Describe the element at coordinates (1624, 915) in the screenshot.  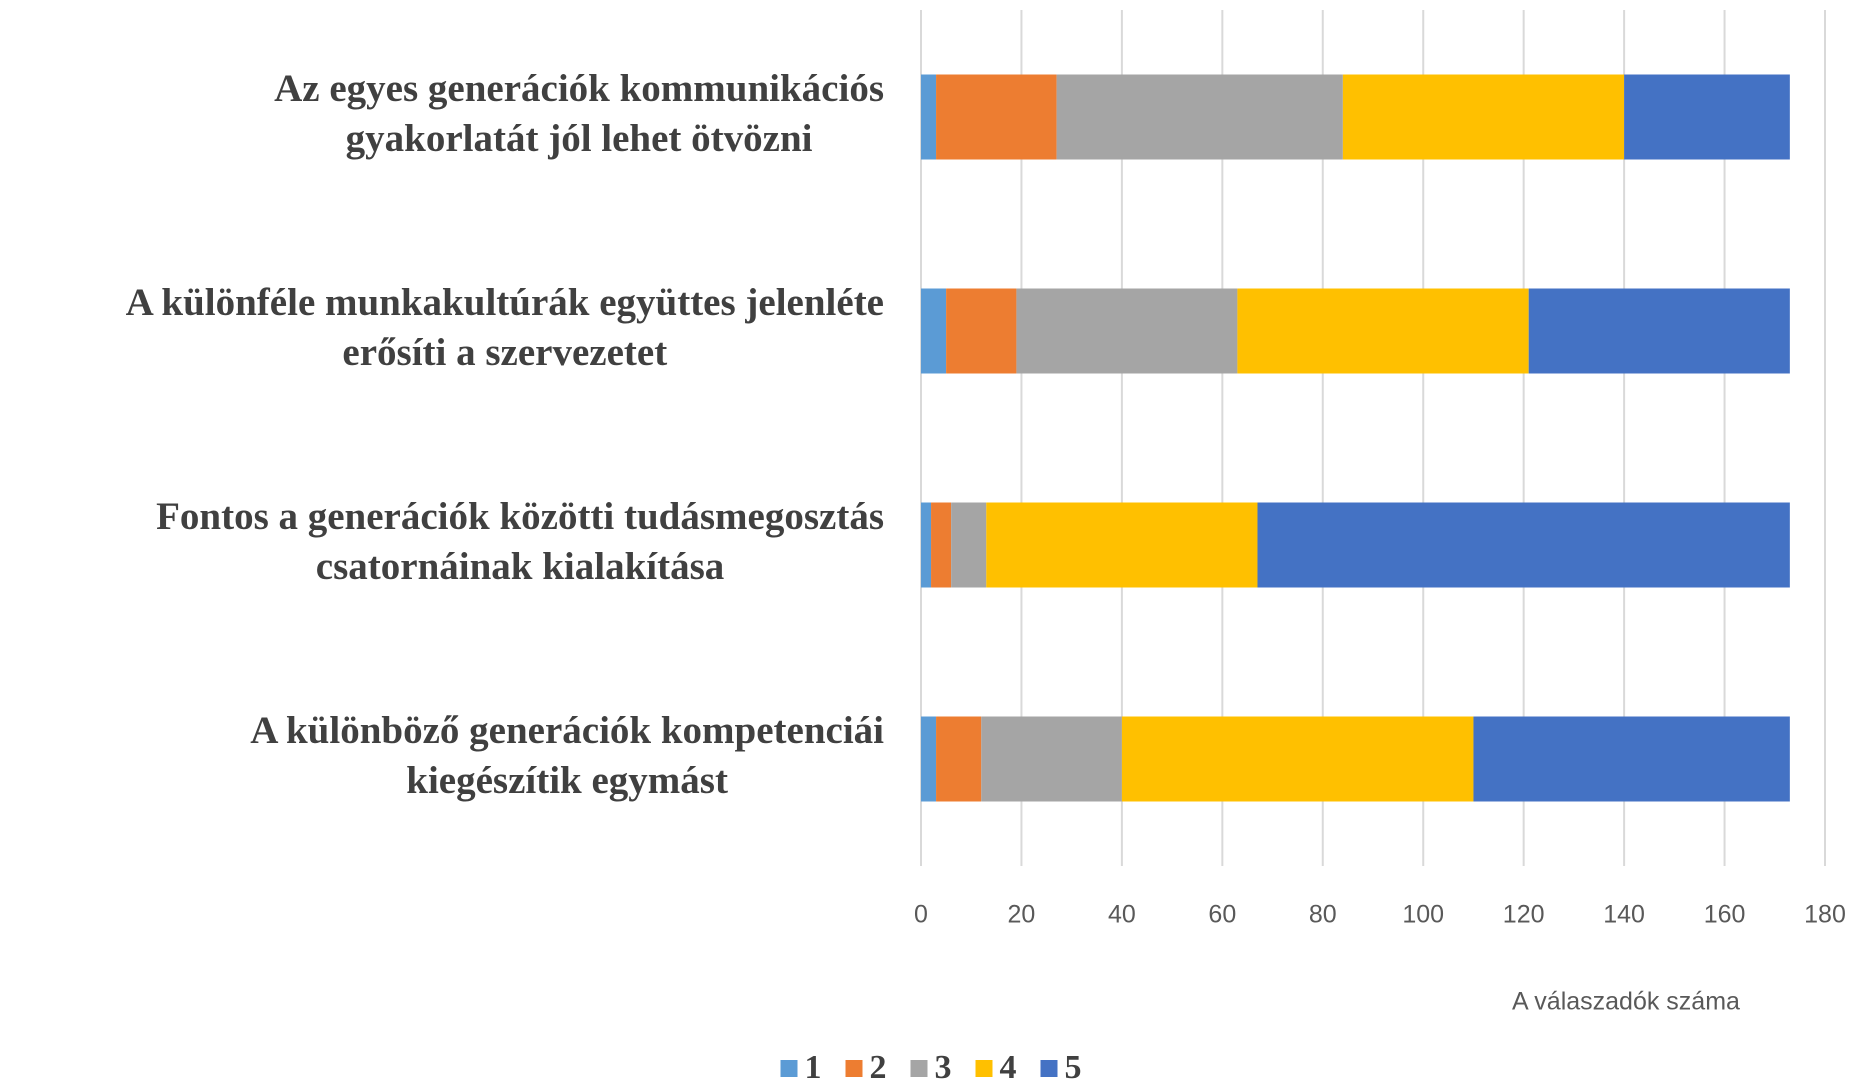
I see `x-tick-label: 140` at that location.